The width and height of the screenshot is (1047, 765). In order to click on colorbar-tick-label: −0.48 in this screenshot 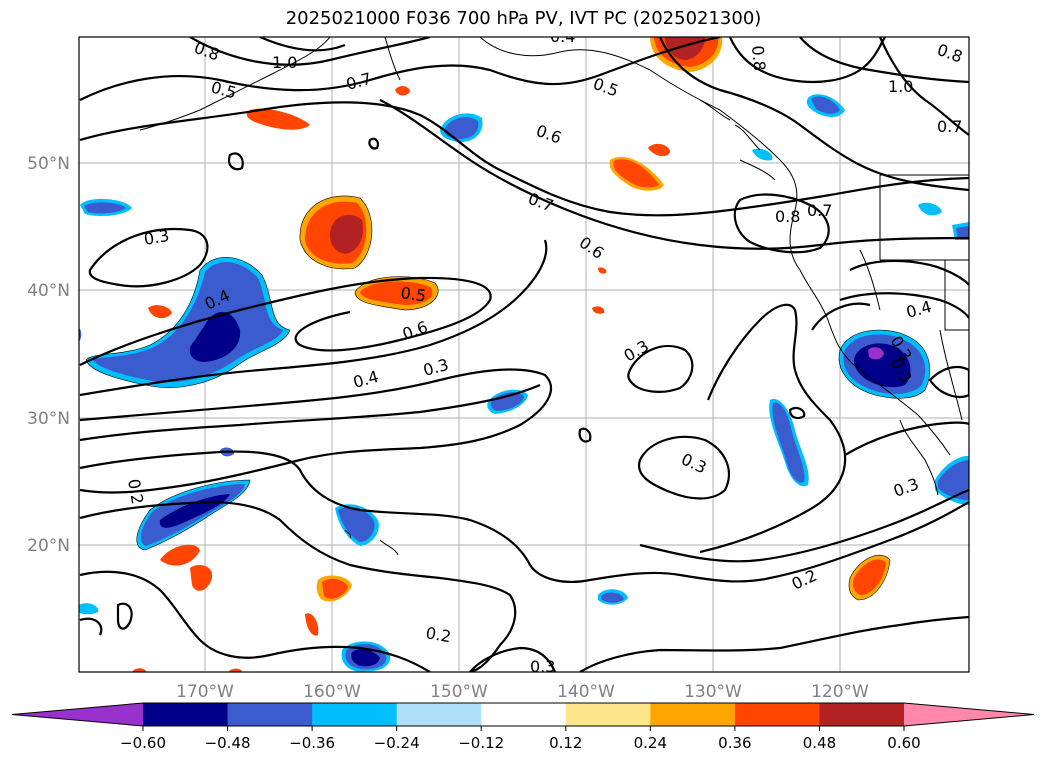, I will do `click(228, 743)`.